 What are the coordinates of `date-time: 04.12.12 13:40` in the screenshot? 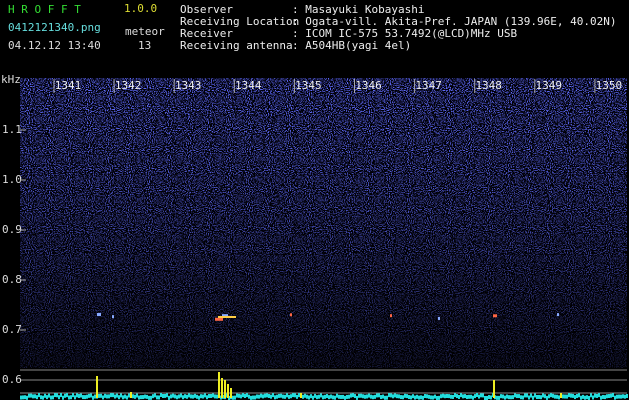 It's located at (54, 45).